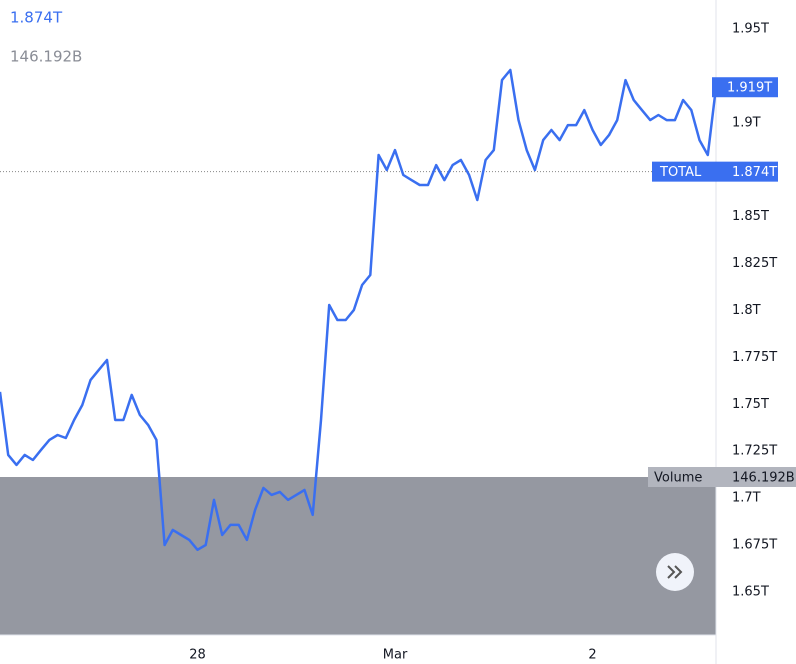 This screenshot has width=796, height=664. What do you see at coordinates (395, 655) in the screenshot?
I see `x-tick-label: Mar` at bounding box center [395, 655].